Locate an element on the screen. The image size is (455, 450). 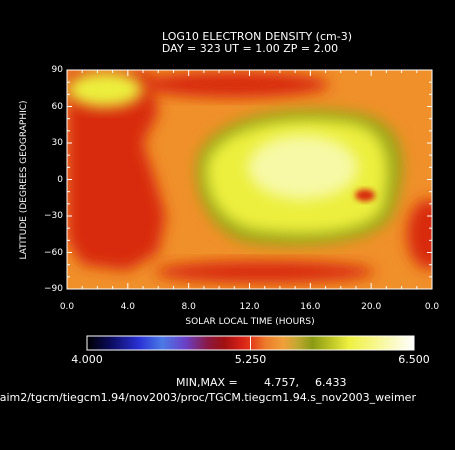
x-tick-label: 4.0 is located at coordinates (127, 307).